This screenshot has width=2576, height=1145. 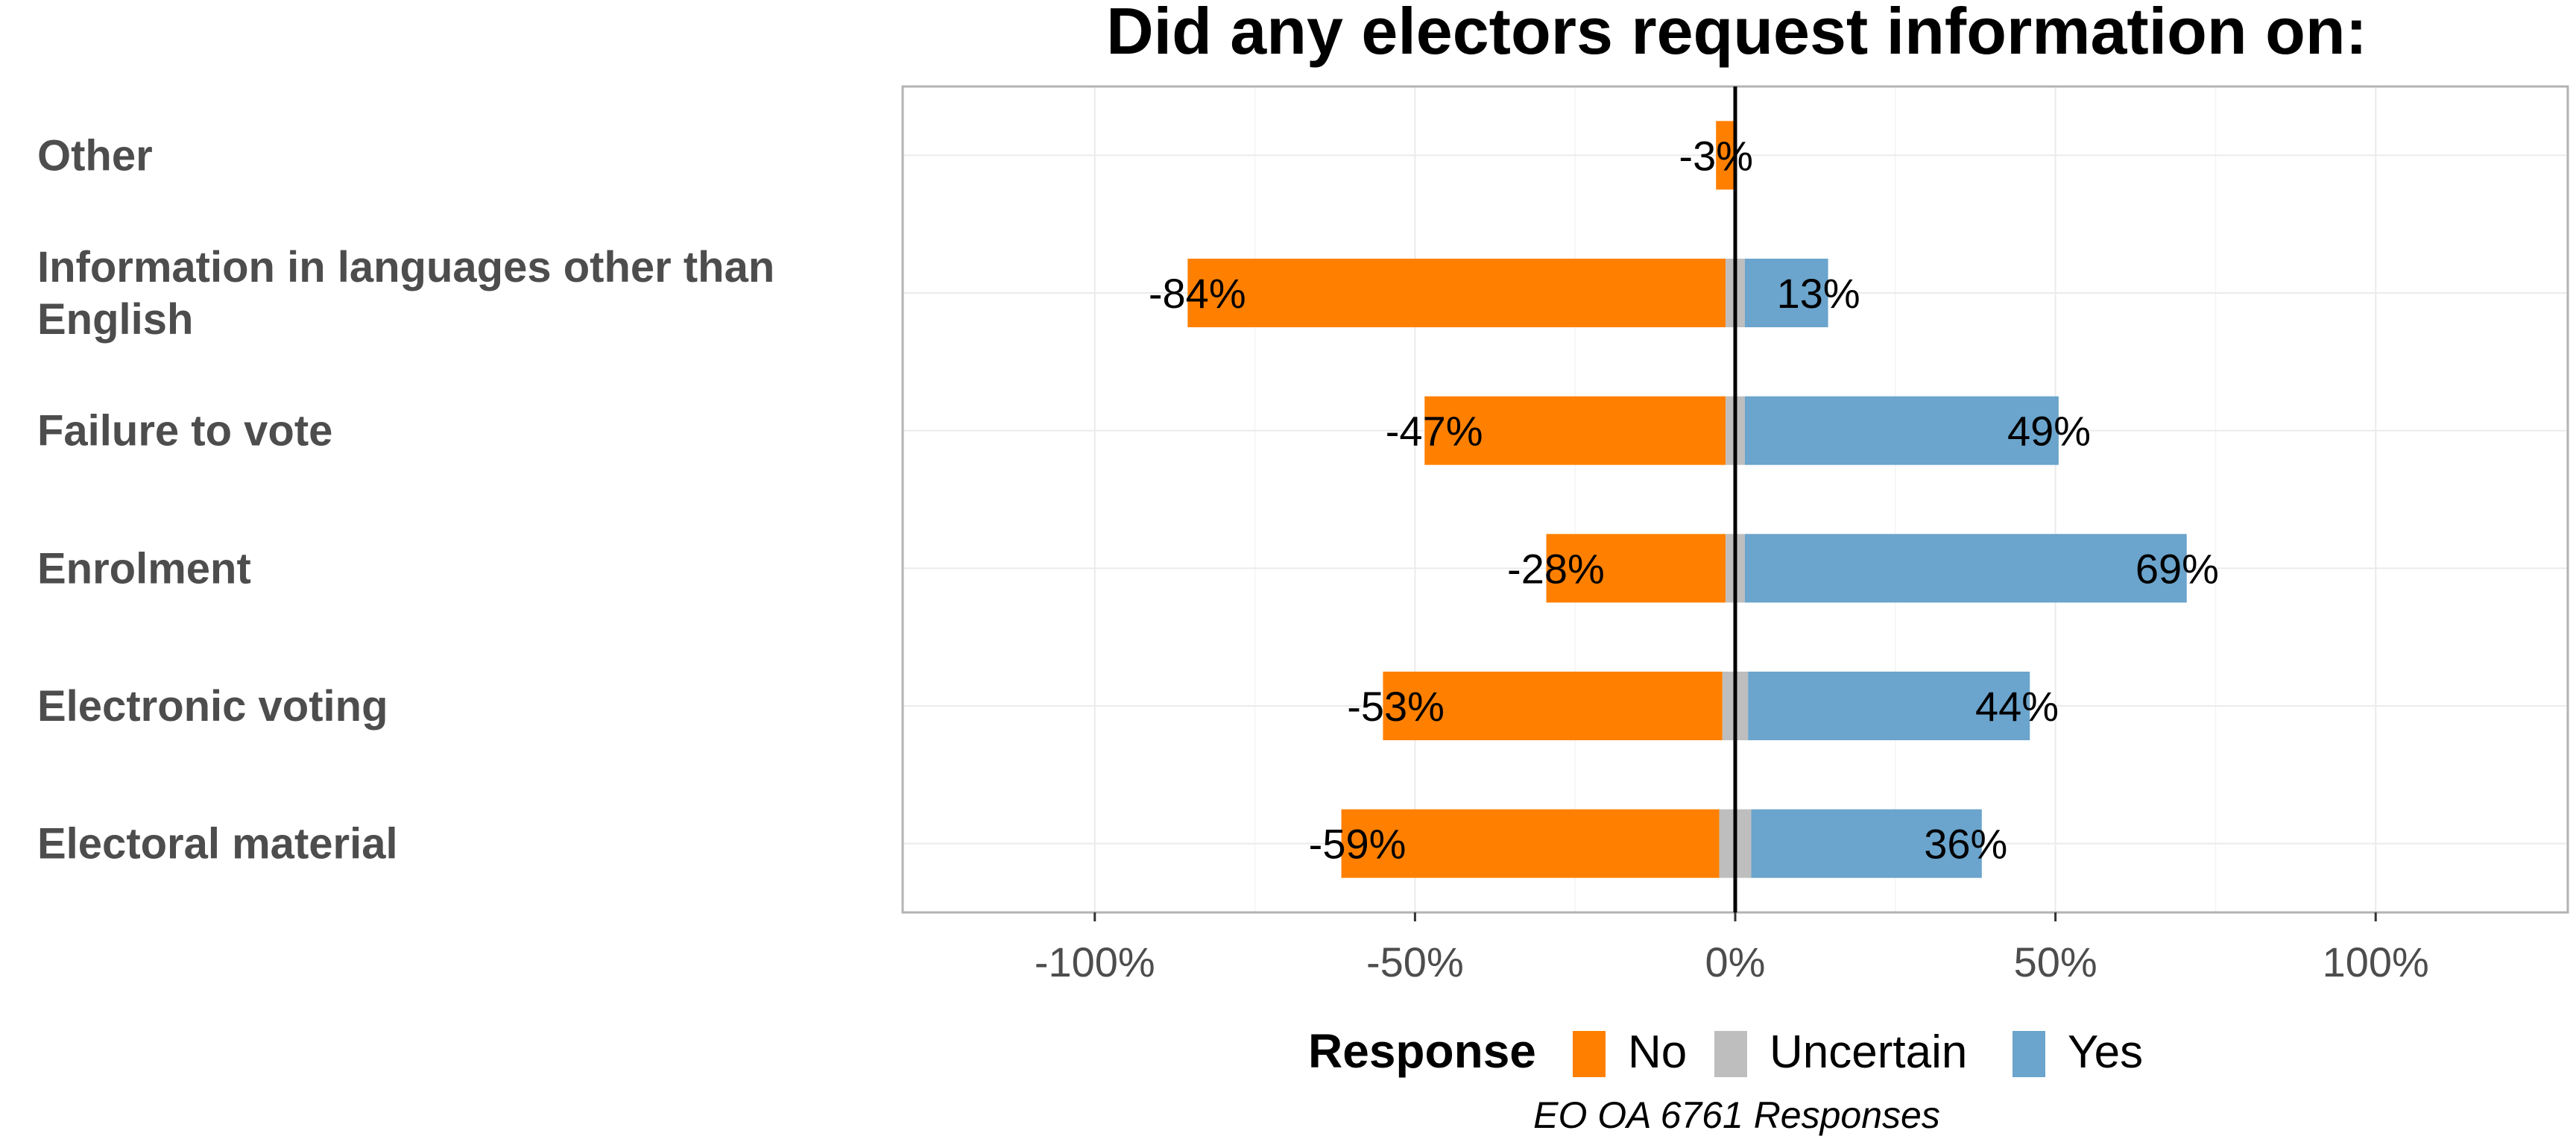 I want to click on data-label-no: -59%, so click(x=1358, y=845).